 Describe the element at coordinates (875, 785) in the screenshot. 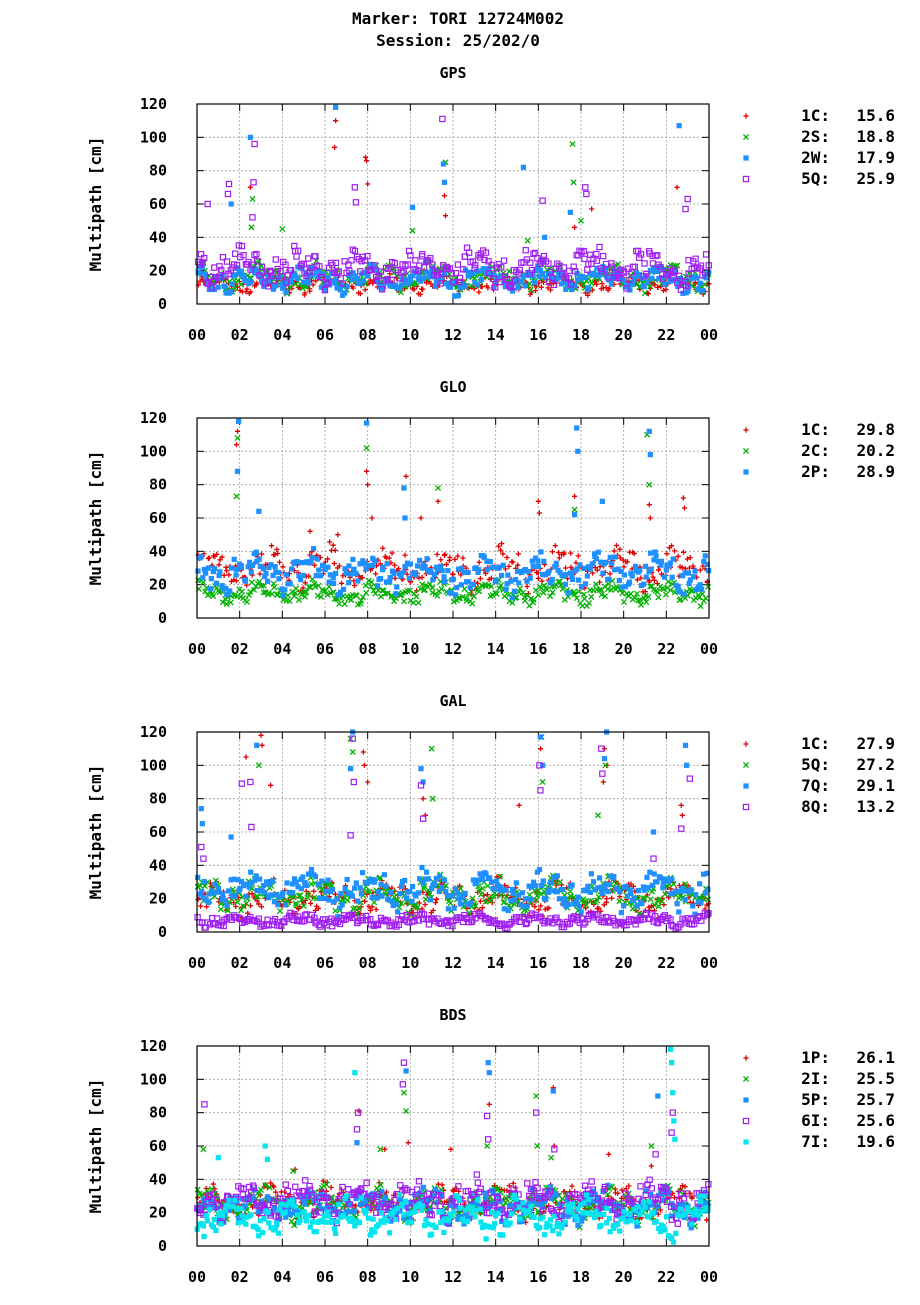

I see `legend-series-value: 29.1` at that location.